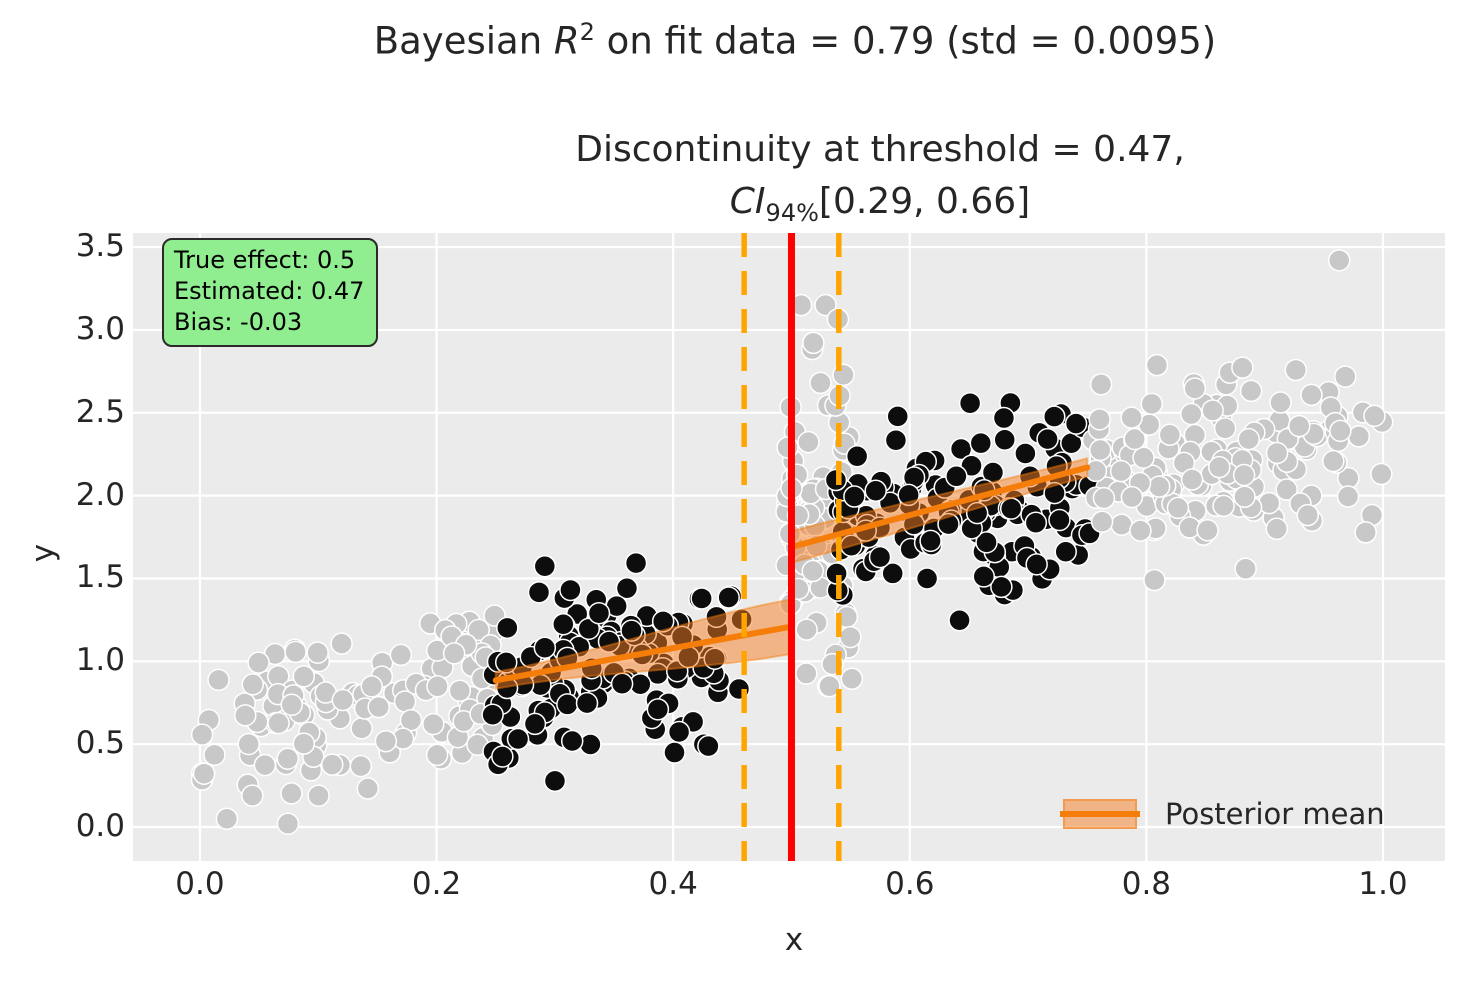  What do you see at coordinates (880, 207) in the screenshot?
I see `subtitle-line2: CI94%[0.29, 0.66]` at bounding box center [880, 207].